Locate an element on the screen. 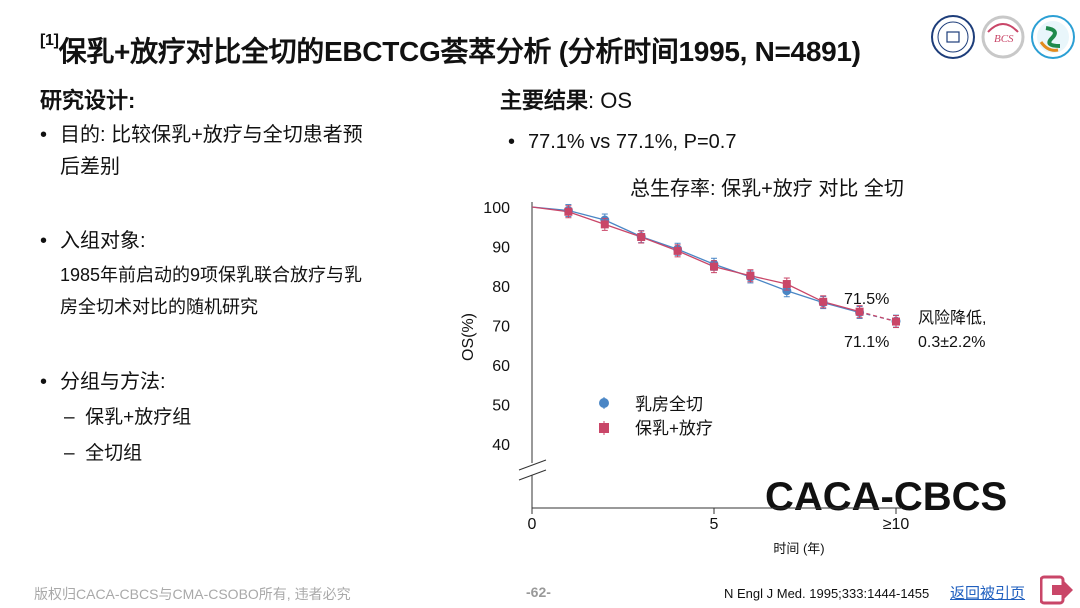 Image resolution: width=1080 pixels, height=608 pixels. logos: BCS is located at coordinates (1003, 37).